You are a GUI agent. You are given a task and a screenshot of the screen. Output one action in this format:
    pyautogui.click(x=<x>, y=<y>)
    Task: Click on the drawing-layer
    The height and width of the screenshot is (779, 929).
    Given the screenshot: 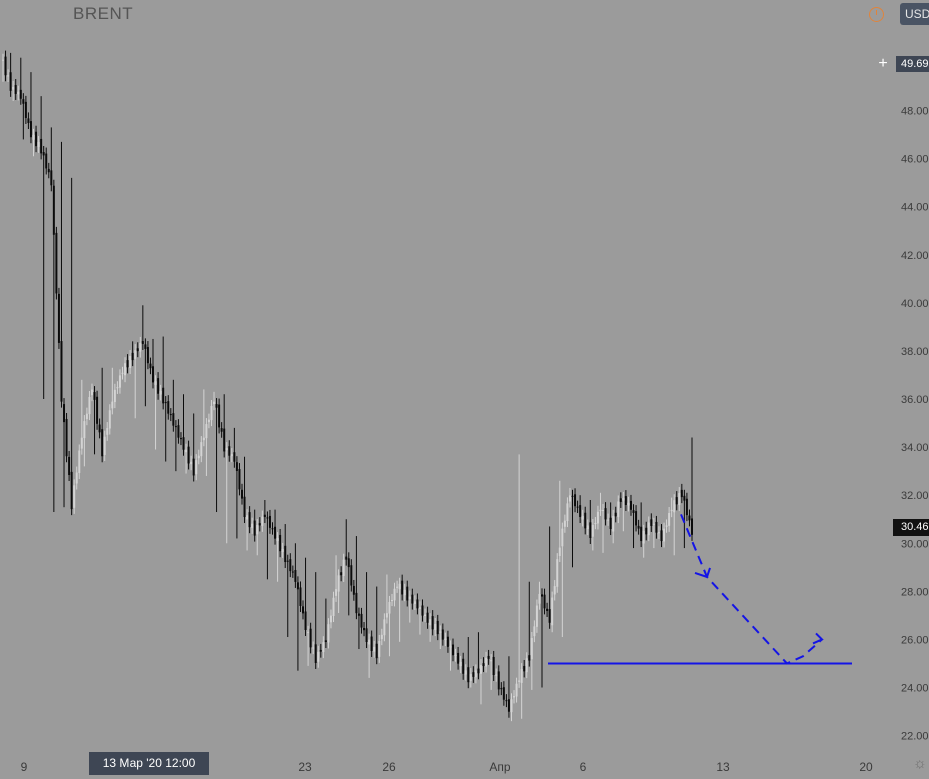 What is the action you would take?
    pyautogui.click(x=700, y=589)
    